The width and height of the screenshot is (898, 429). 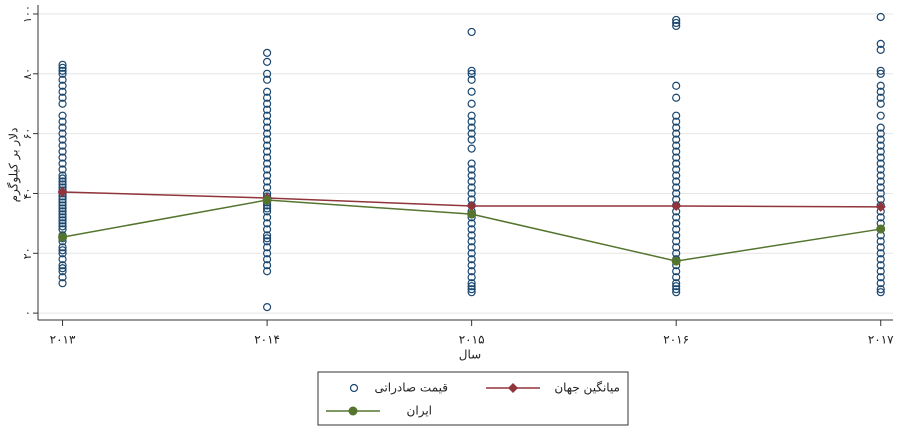 I want to click on legend-label: ایران, so click(x=419, y=411).